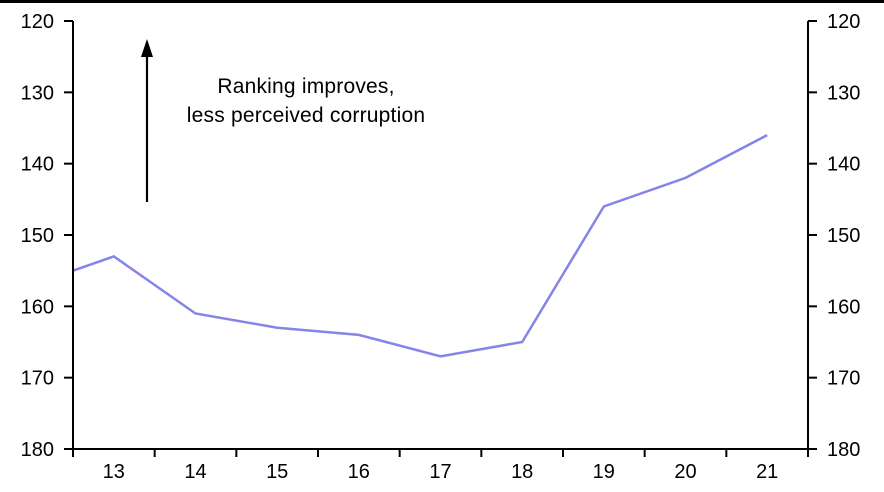 This screenshot has height=492, width=884. I want to click on y-axis-right-labels: 120 130 140 150 160 170 180, so click(843, 236).